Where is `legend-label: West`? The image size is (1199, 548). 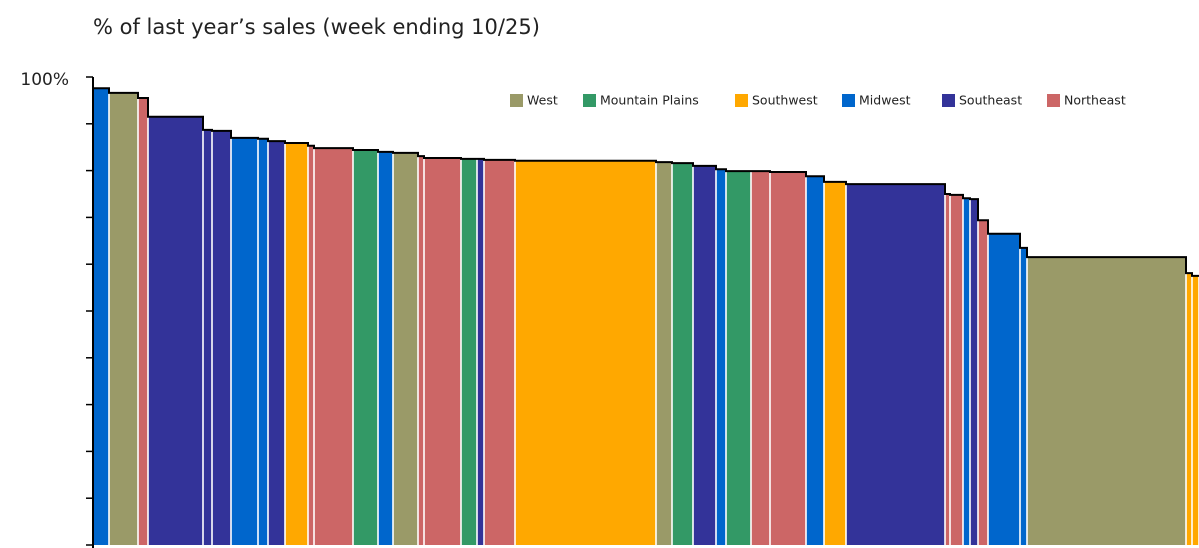 legend-label: West is located at coordinates (542, 100).